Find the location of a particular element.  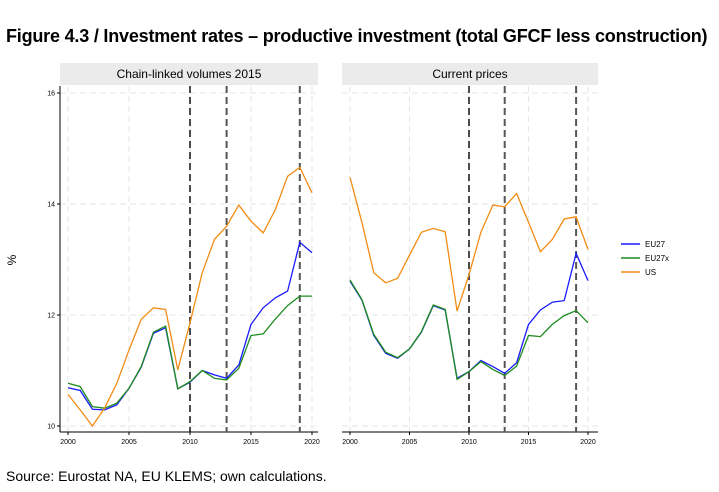

y-axis-label: % is located at coordinates (12, 259).